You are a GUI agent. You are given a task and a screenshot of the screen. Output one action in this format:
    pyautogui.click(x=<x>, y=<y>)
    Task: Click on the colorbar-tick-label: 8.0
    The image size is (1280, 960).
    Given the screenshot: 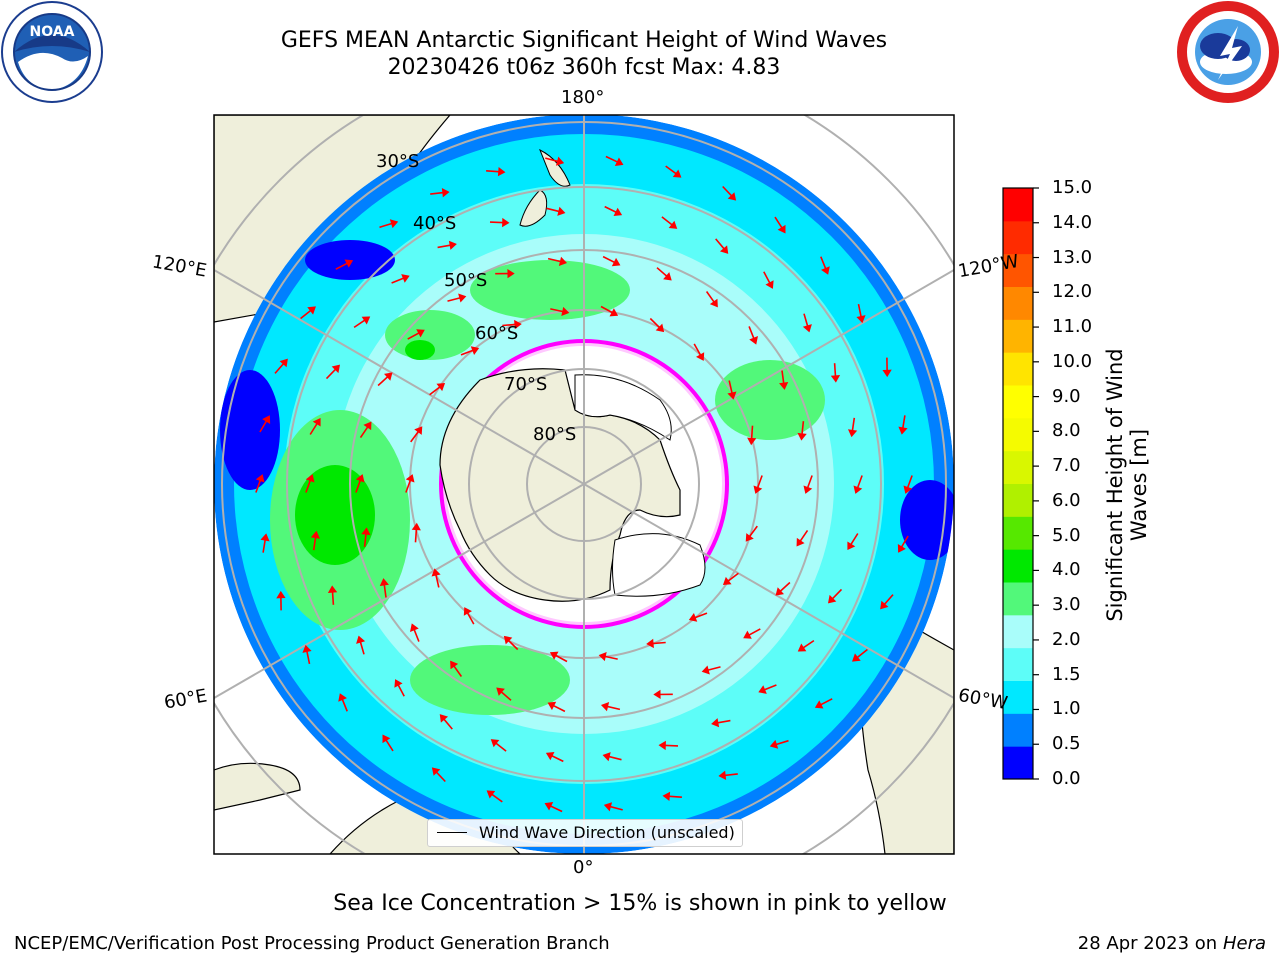 What is the action you would take?
    pyautogui.click(x=1066, y=431)
    